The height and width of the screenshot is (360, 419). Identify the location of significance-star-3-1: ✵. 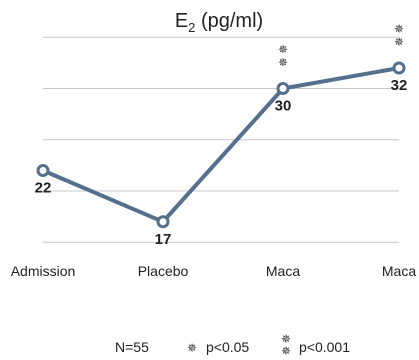
(399, 42).